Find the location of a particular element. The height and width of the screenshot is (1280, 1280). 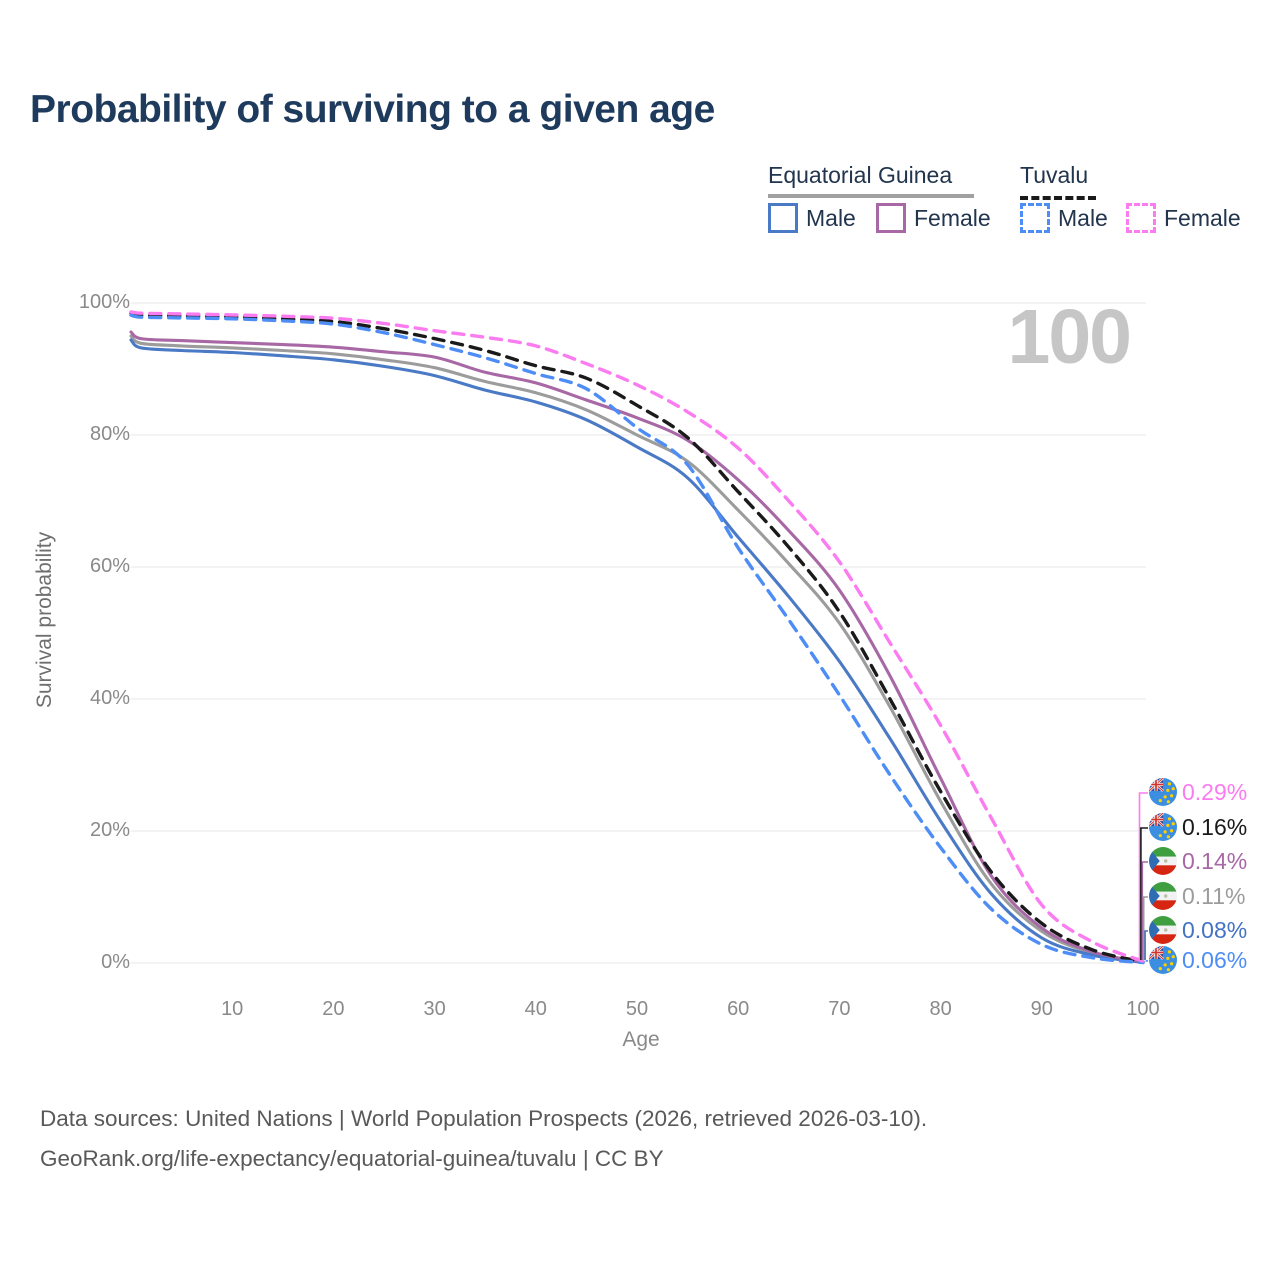

legend-item-tuvalu-male: Male is located at coordinates (1064, 218).